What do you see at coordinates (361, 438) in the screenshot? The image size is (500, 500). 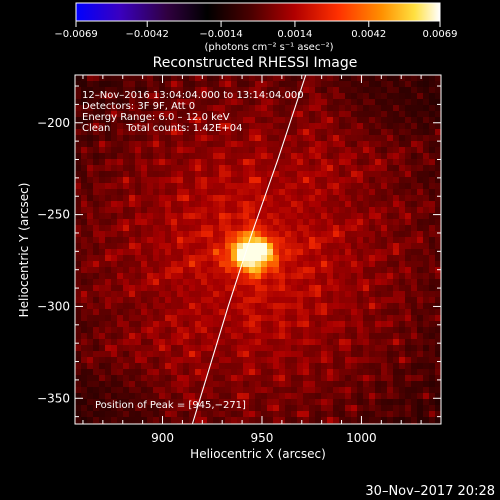 I see `x-tick-label: 1000` at bounding box center [361, 438].